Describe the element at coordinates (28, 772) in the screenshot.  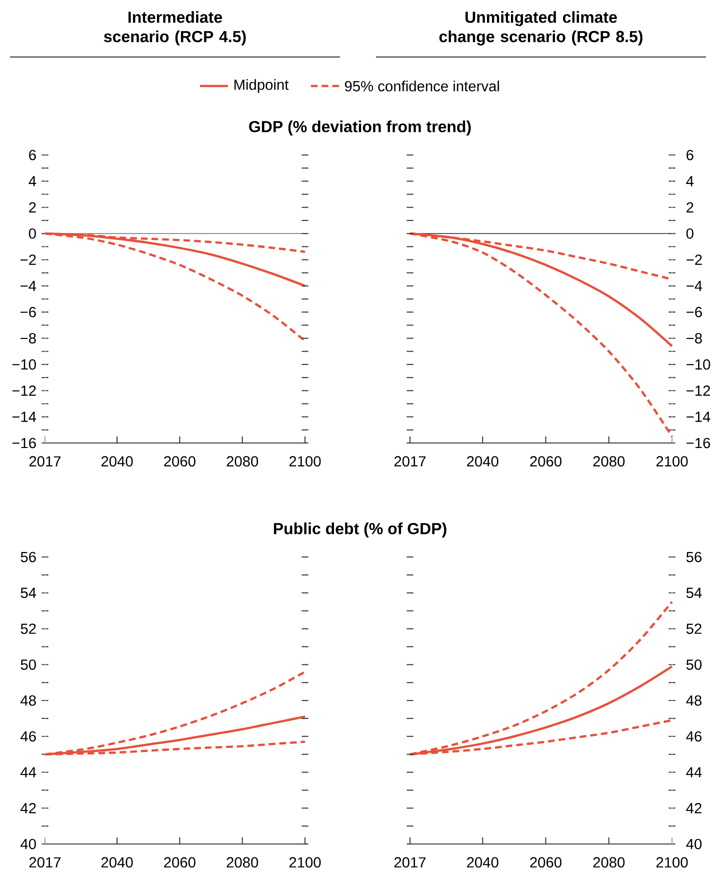
I see `y-tick-label: 44` at that location.